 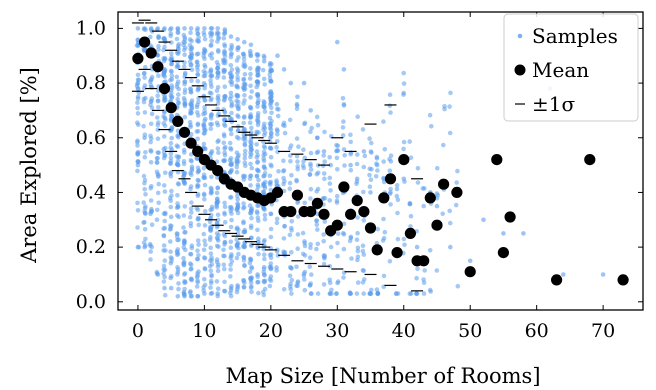 I want to click on x-tick-label: 20, so click(x=271, y=331).